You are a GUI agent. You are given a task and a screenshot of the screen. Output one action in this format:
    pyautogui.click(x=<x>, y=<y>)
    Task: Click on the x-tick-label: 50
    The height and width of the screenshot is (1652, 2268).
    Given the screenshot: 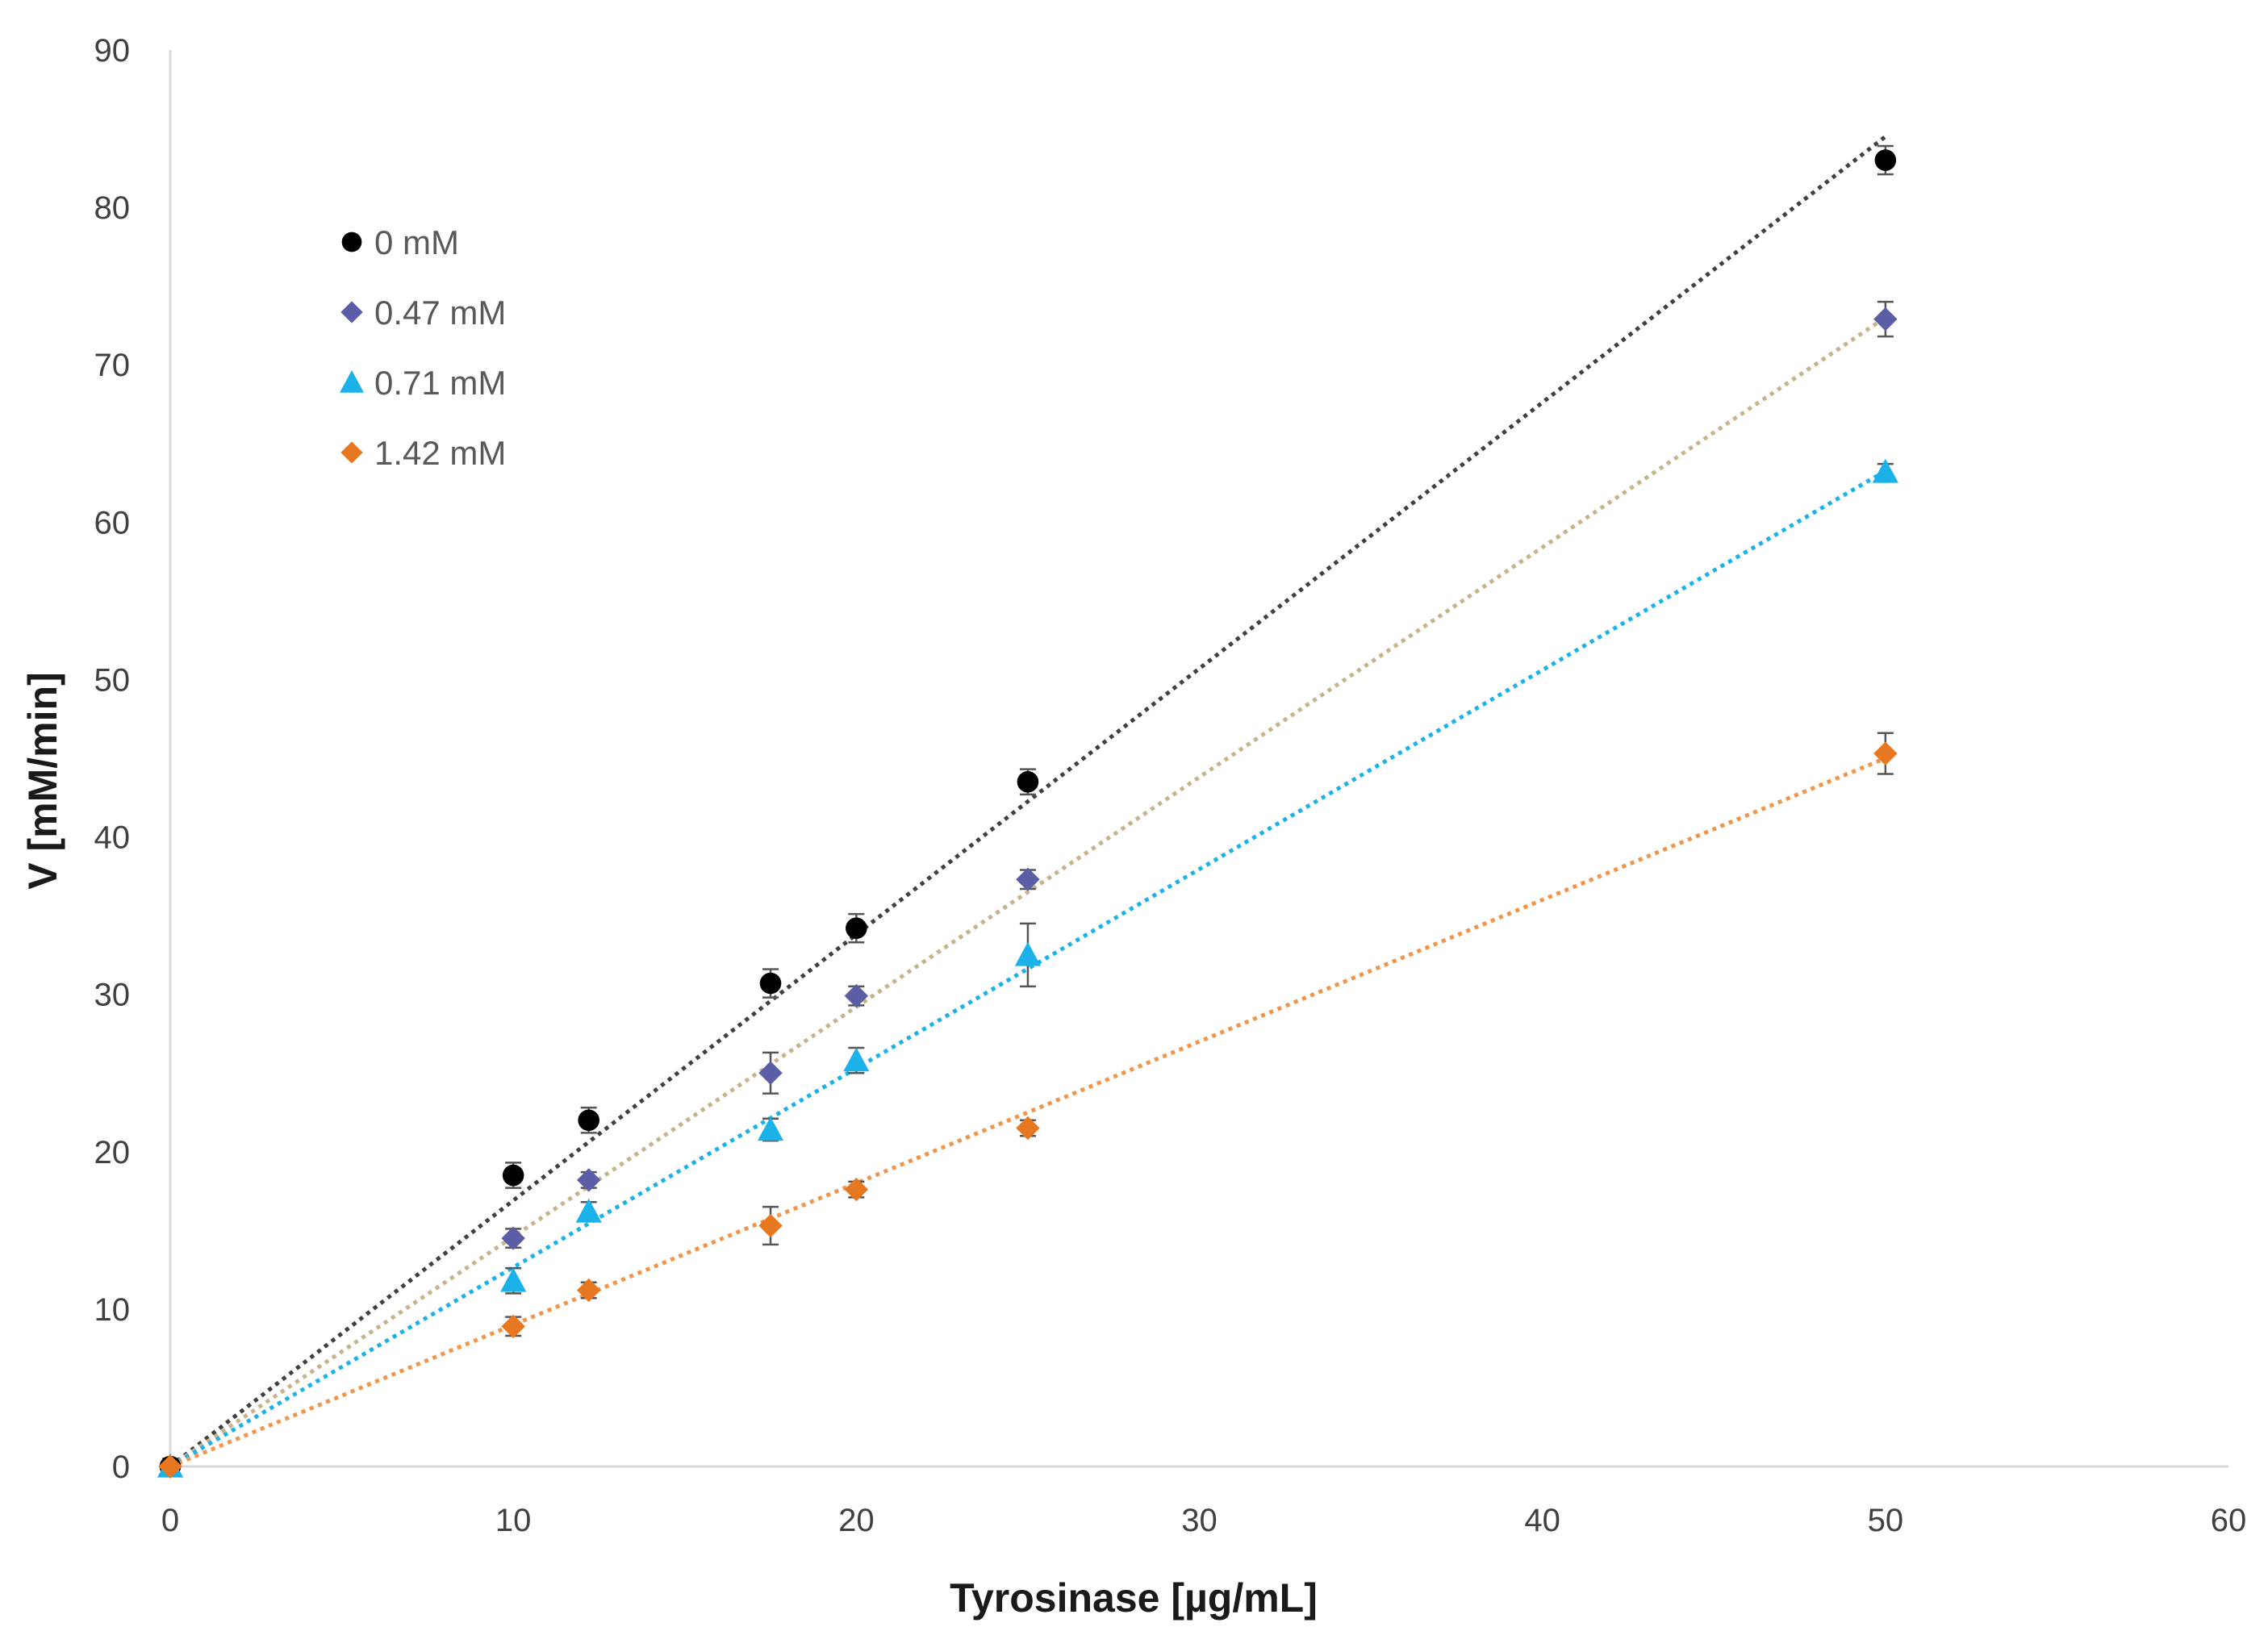 What is the action you would take?
    pyautogui.click(x=1886, y=1521)
    